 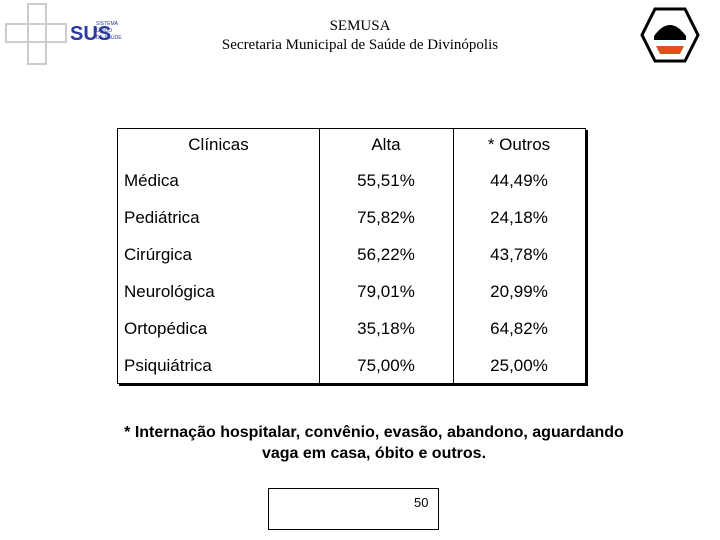 What do you see at coordinates (519, 217) in the screenshot?
I see `table-cell: 24,18%` at bounding box center [519, 217].